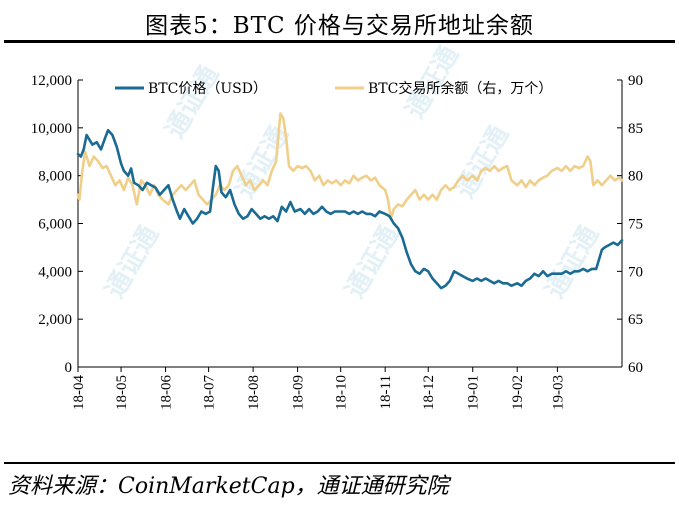 The width and height of the screenshot is (679, 510). What do you see at coordinates (558, 392) in the screenshot?
I see `x-tick-label: 19-03` at bounding box center [558, 392].